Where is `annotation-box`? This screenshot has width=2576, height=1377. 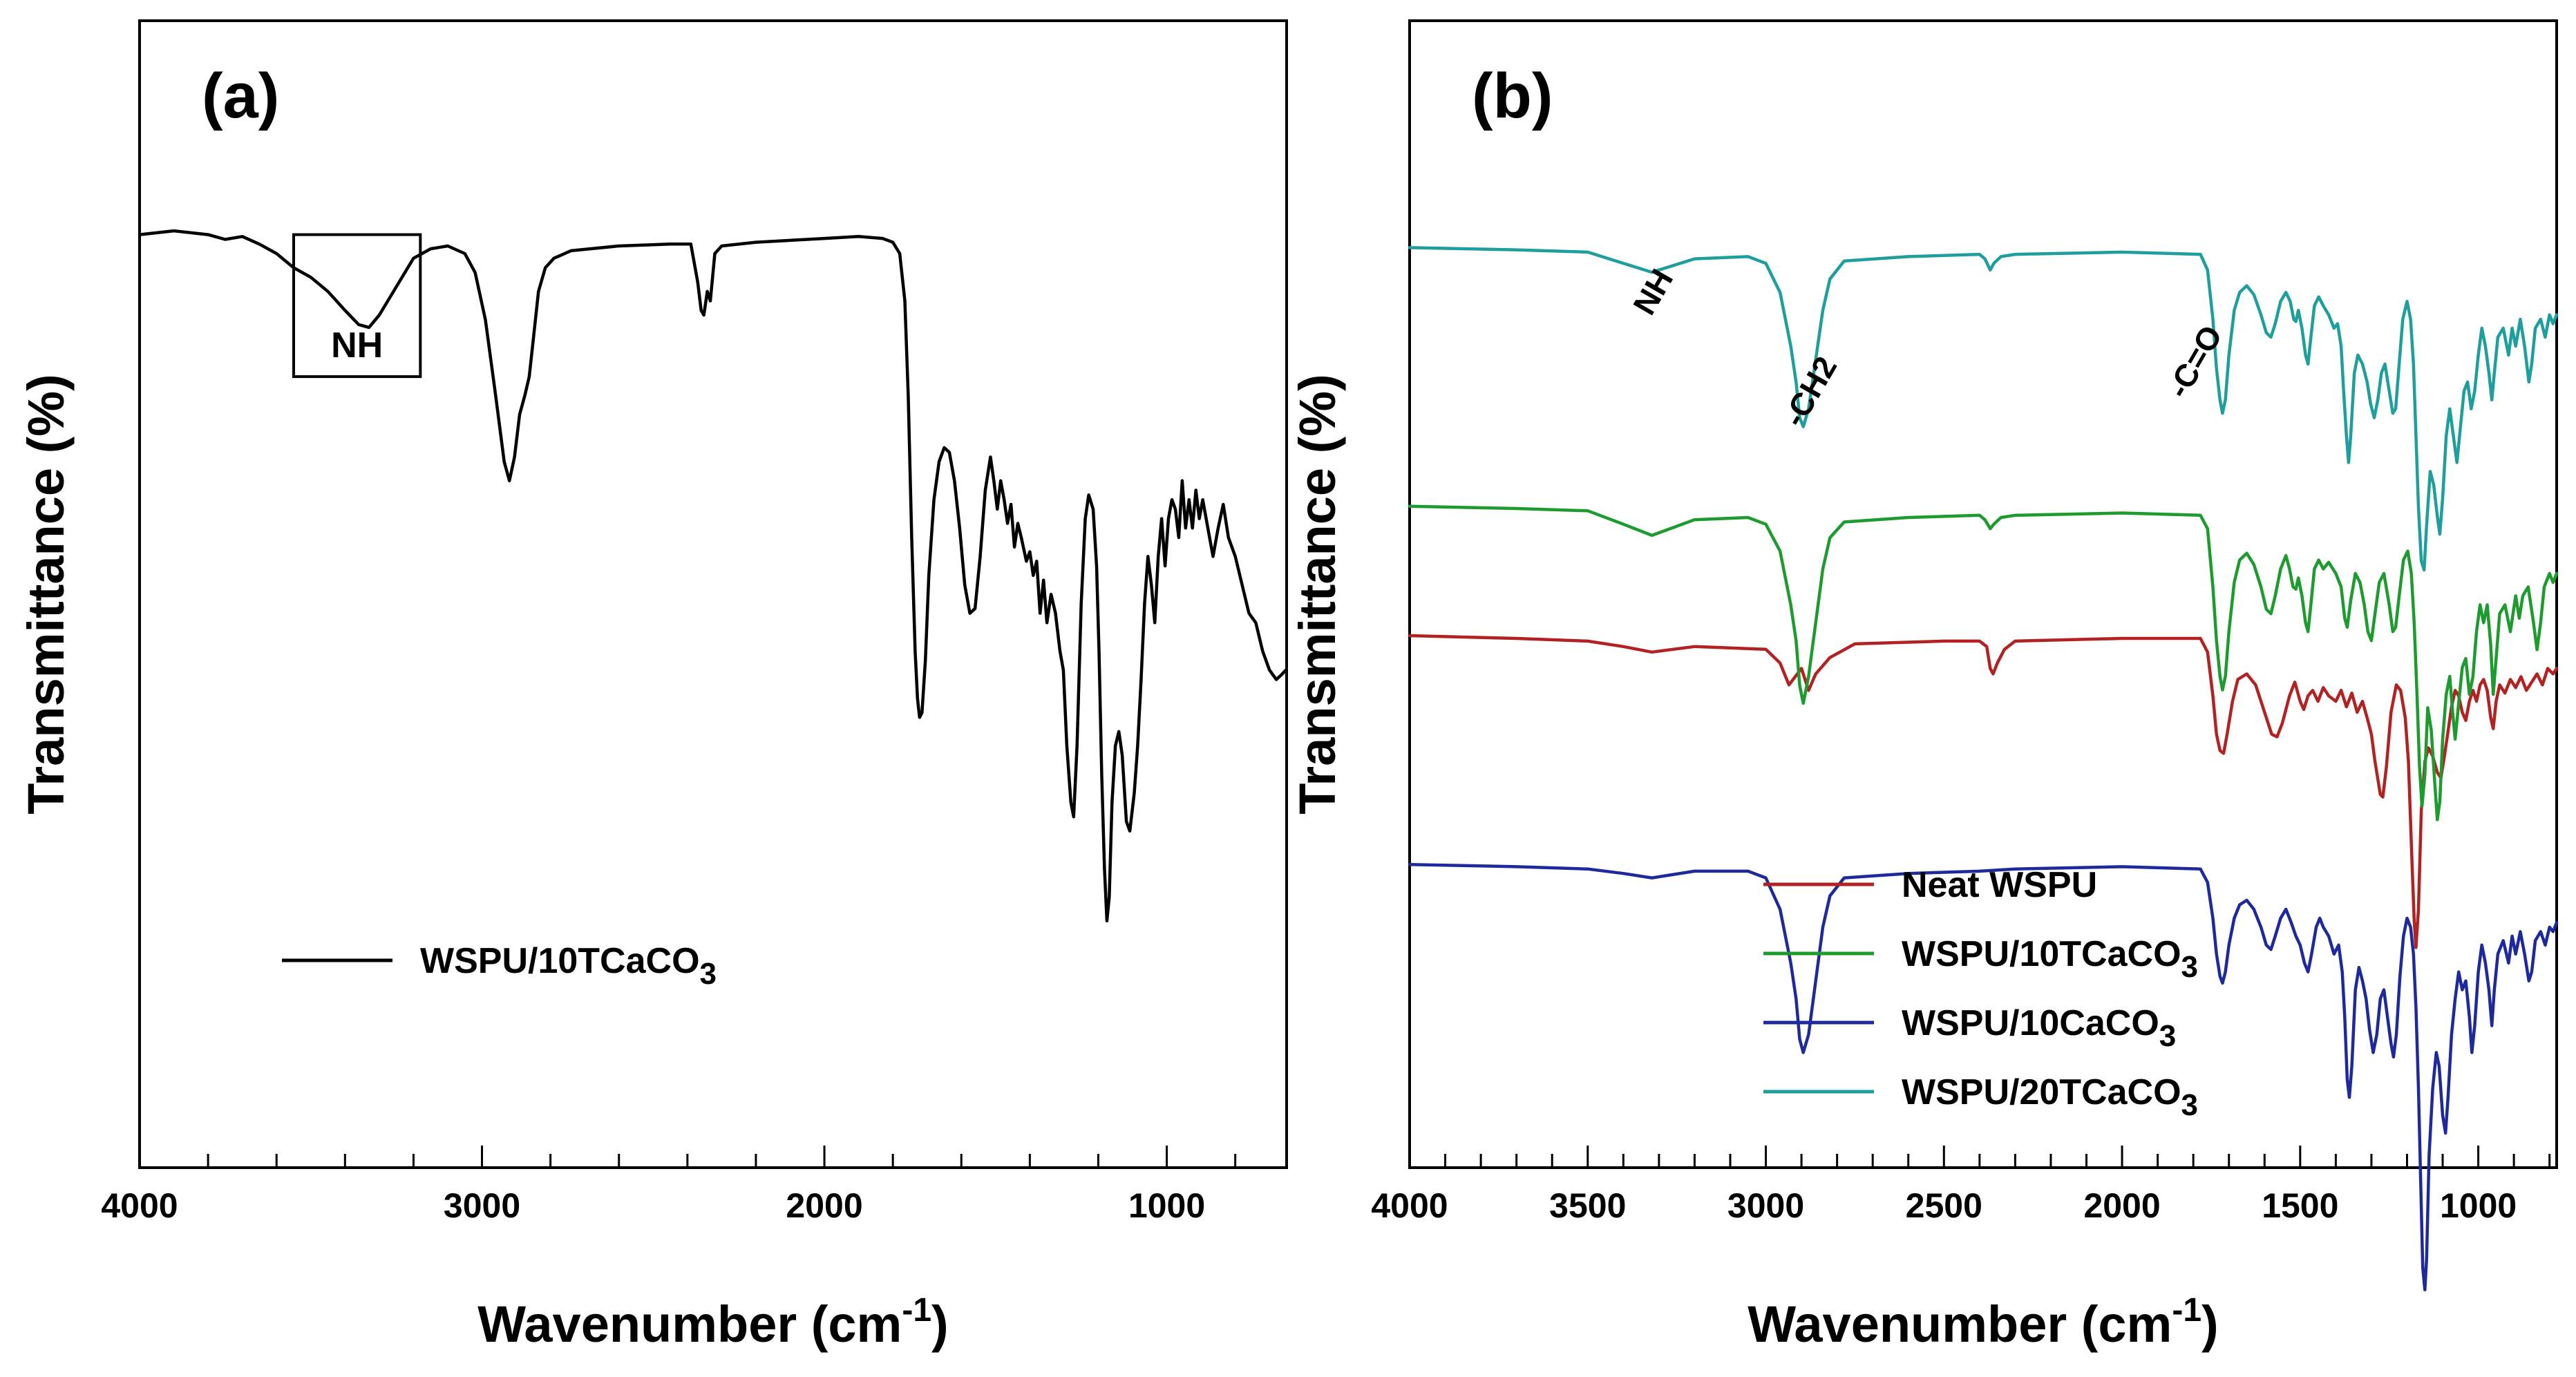
annotation-box is located at coordinates (357, 306).